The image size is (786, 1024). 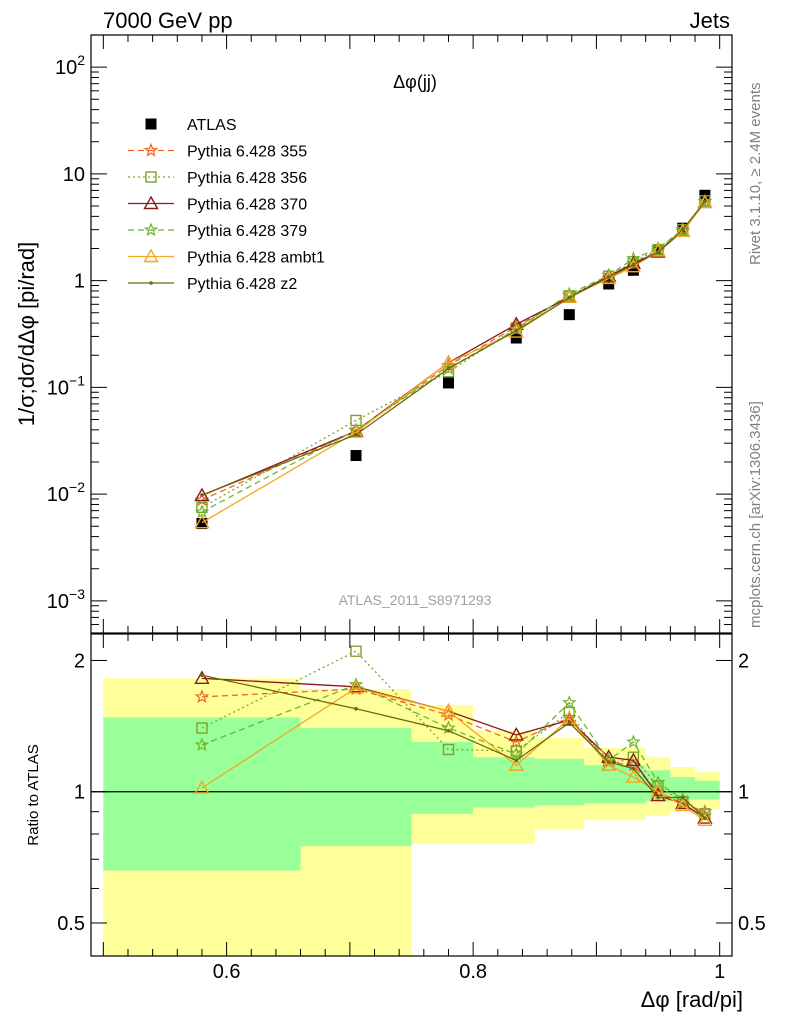 I want to click on ratio-y-axis-label: Ratio to ATLAS, so click(x=33, y=794).